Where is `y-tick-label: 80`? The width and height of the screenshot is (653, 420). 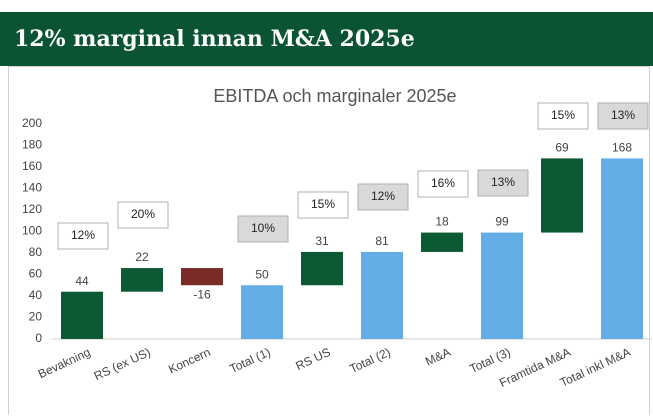
y-tick-label: 80 is located at coordinates (36, 252).